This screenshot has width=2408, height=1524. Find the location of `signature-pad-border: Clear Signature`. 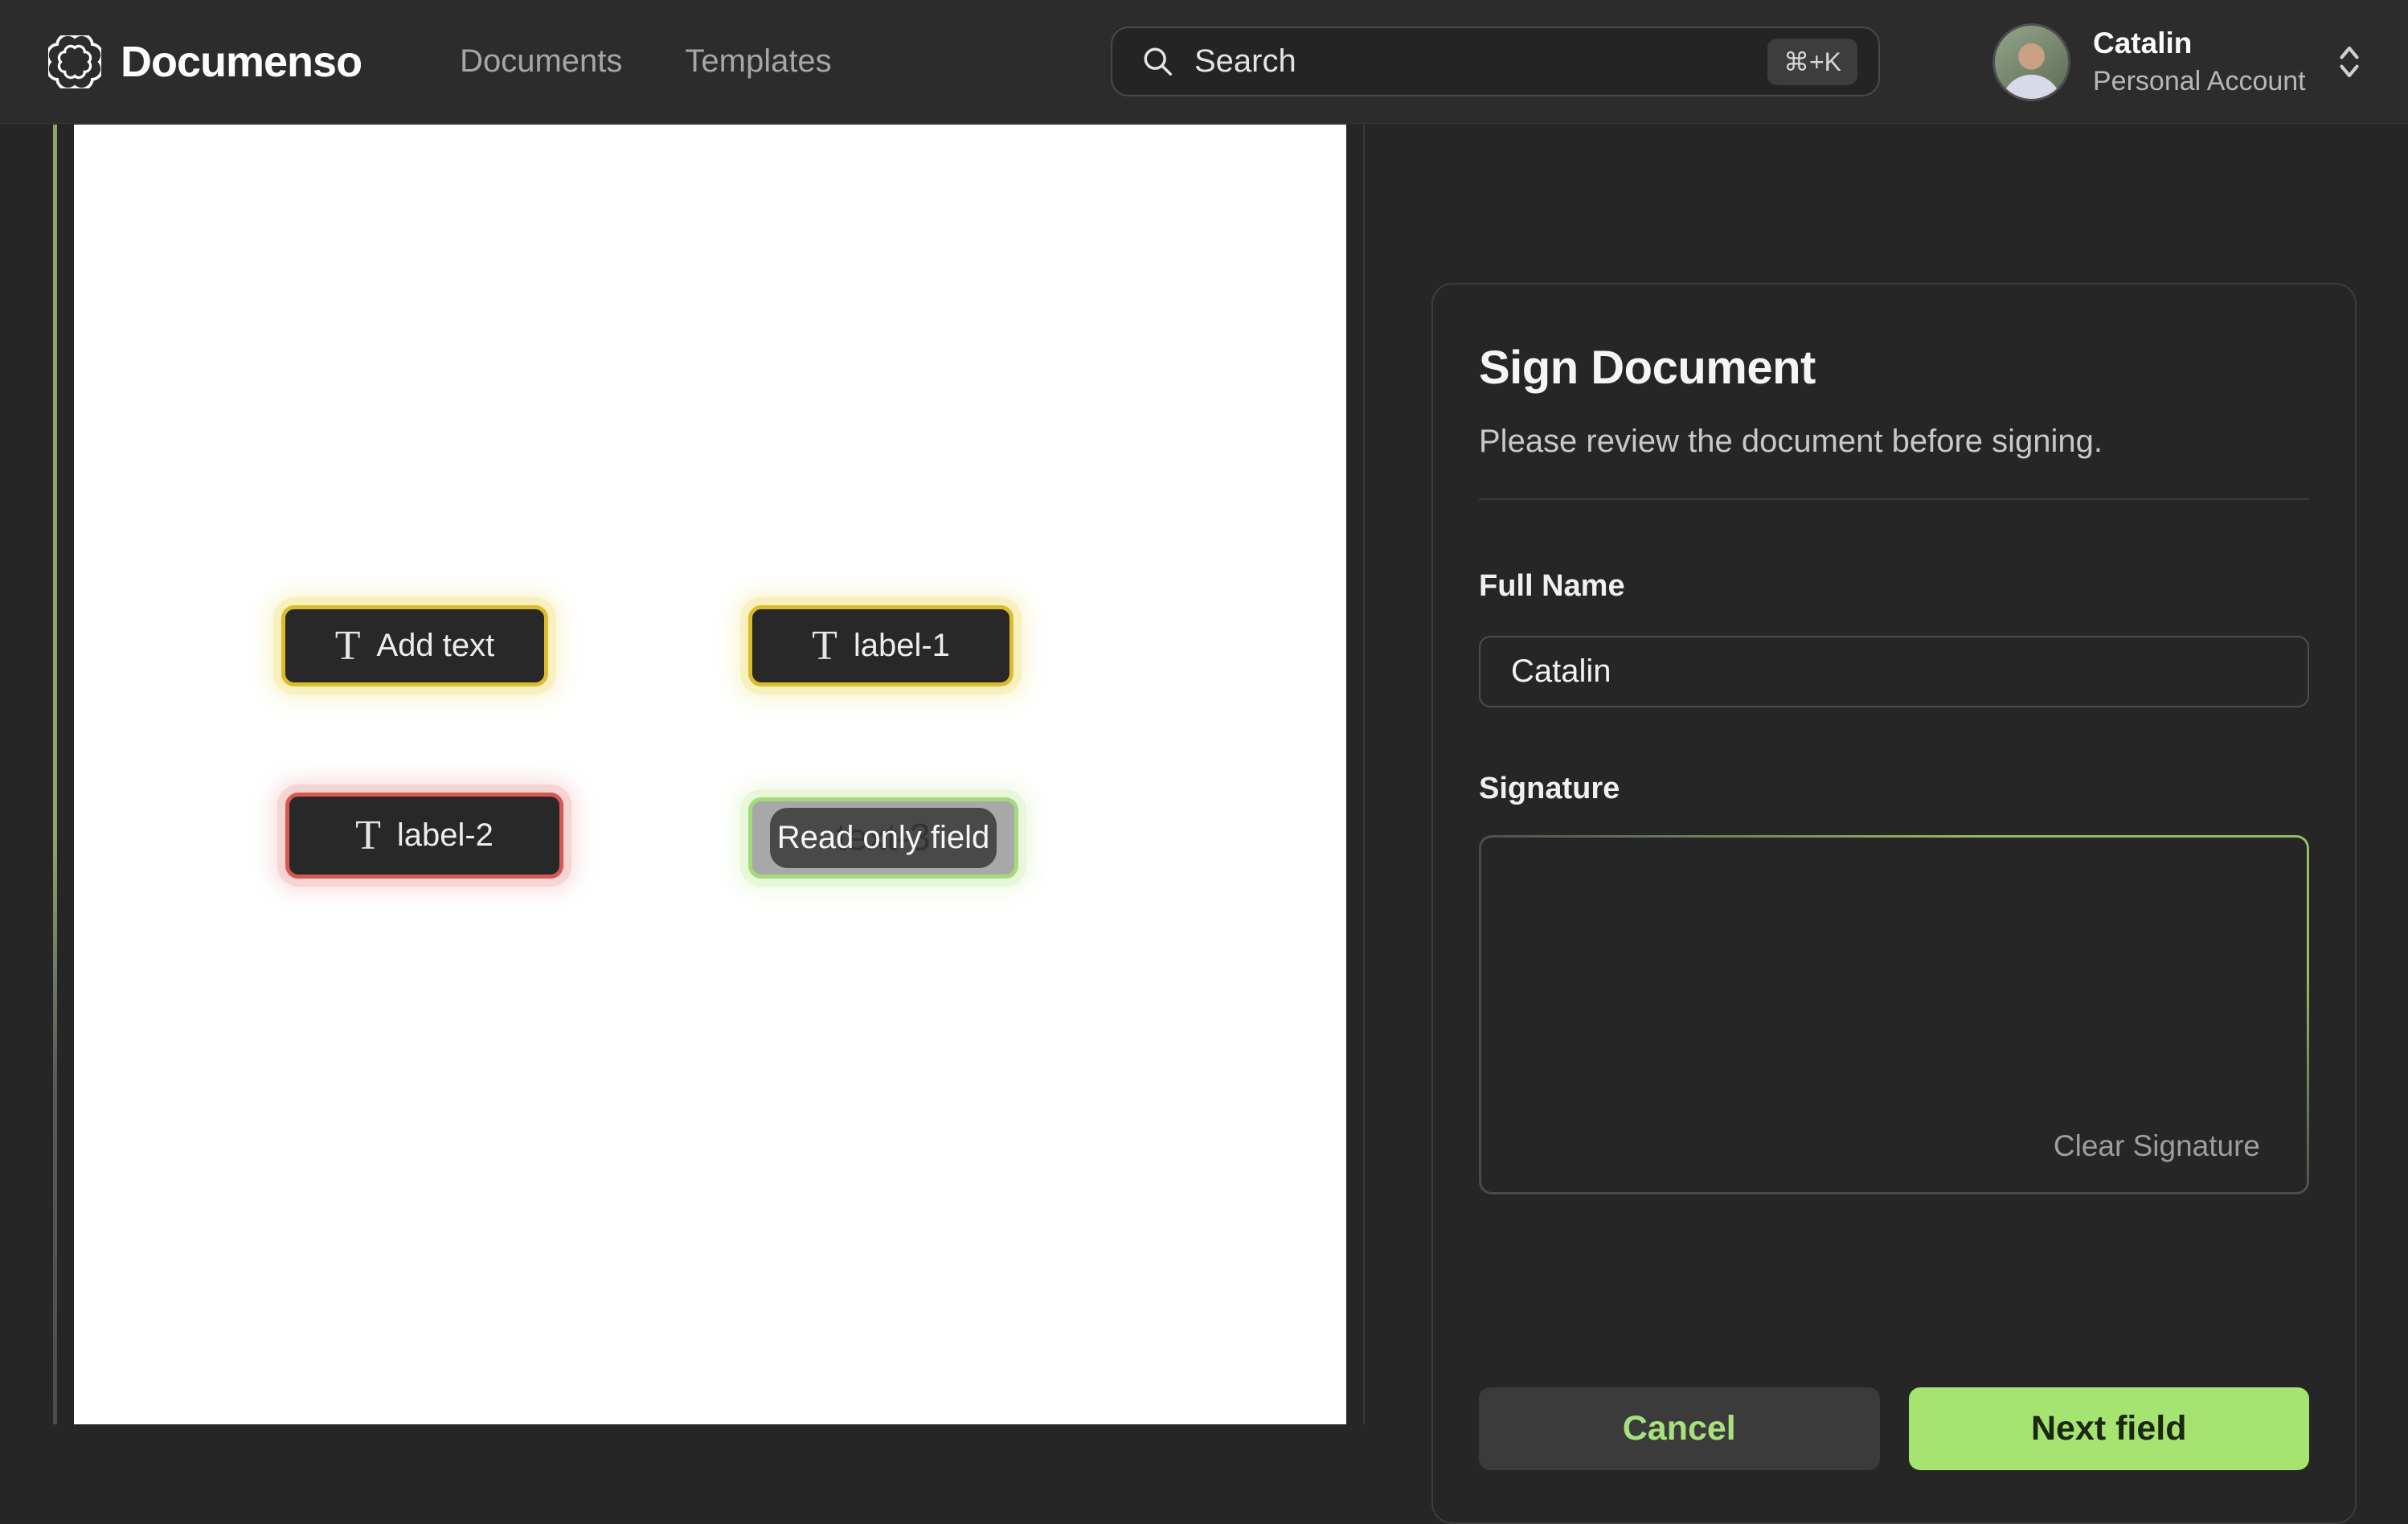

signature-pad-border: Clear Signature is located at coordinates (1894, 1014).